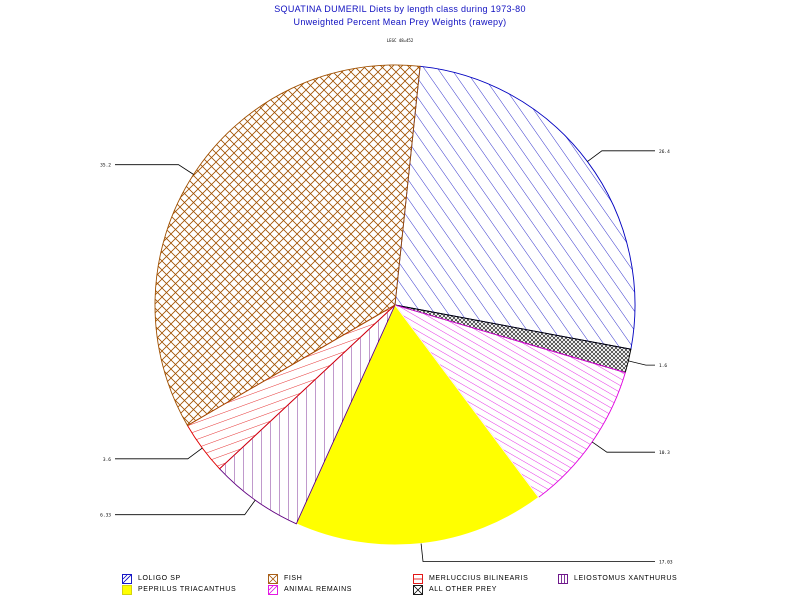 The image size is (800, 600). I want to click on pie-slice-loligo-sp, so click(515, 207).